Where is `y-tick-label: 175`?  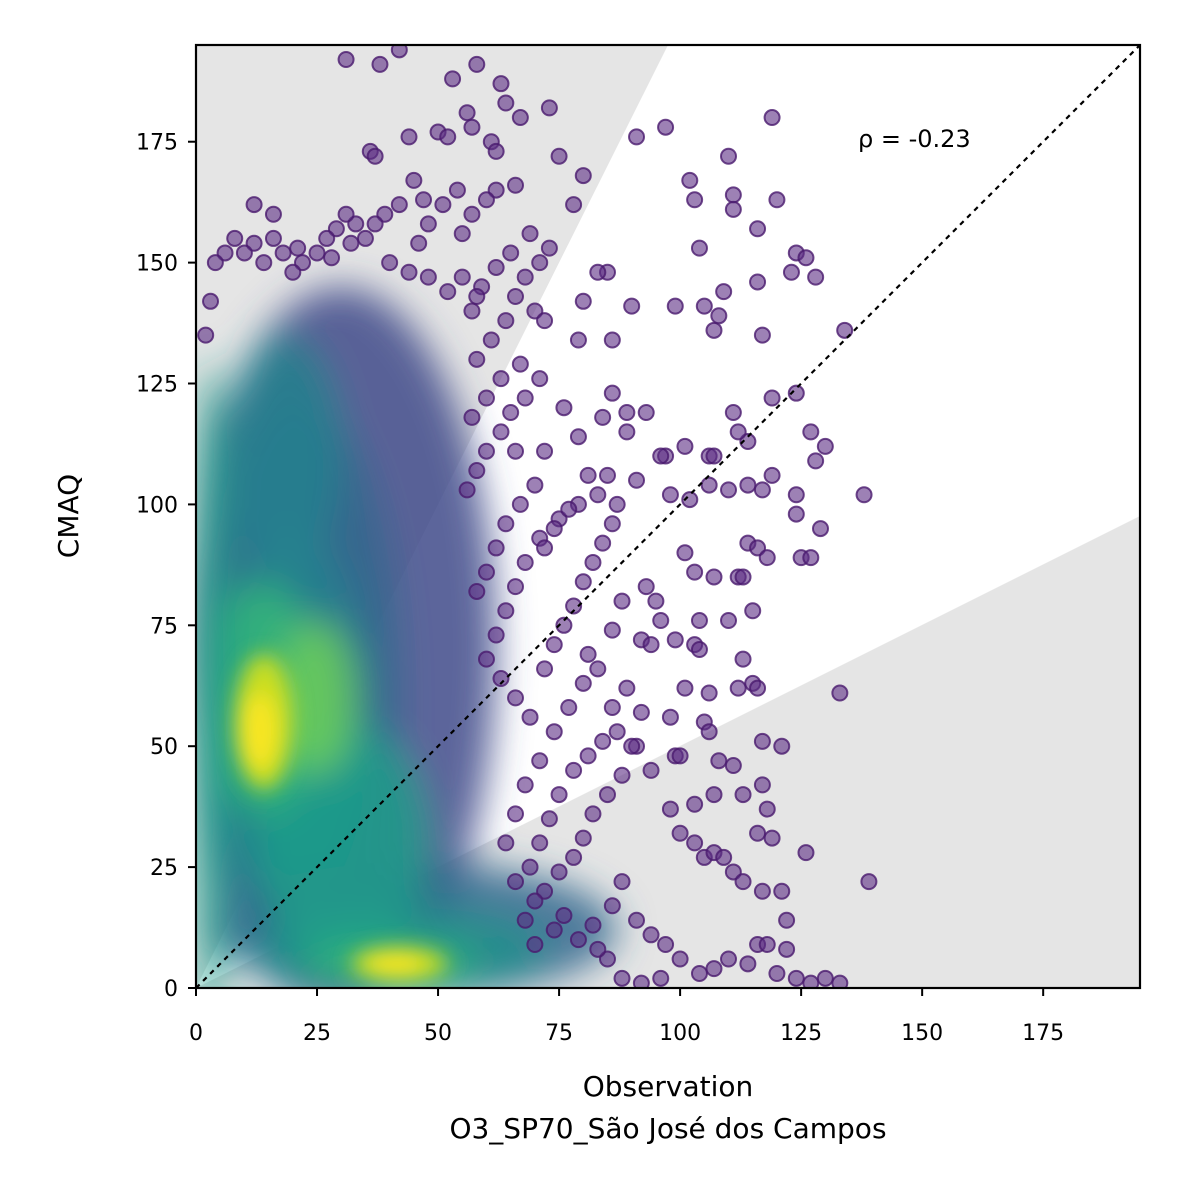
y-tick-label: 175 is located at coordinates (157, 143).